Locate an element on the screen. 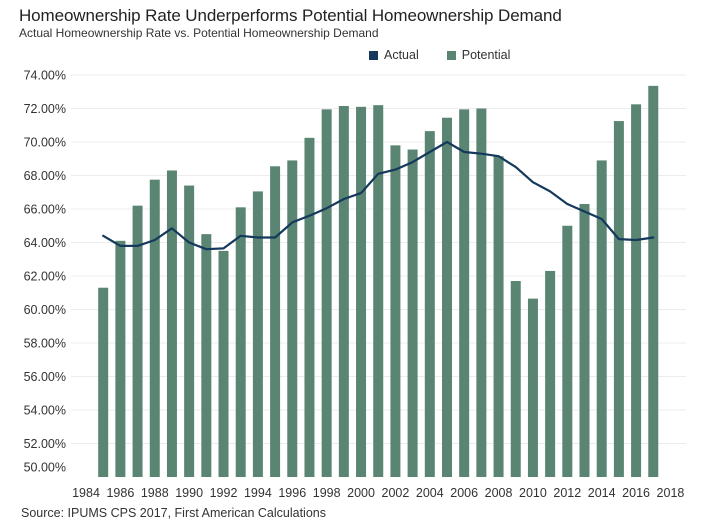 The width and height of the screenshot is (705, 528). bar-potential-1994 is located at coordinates (257, 334).